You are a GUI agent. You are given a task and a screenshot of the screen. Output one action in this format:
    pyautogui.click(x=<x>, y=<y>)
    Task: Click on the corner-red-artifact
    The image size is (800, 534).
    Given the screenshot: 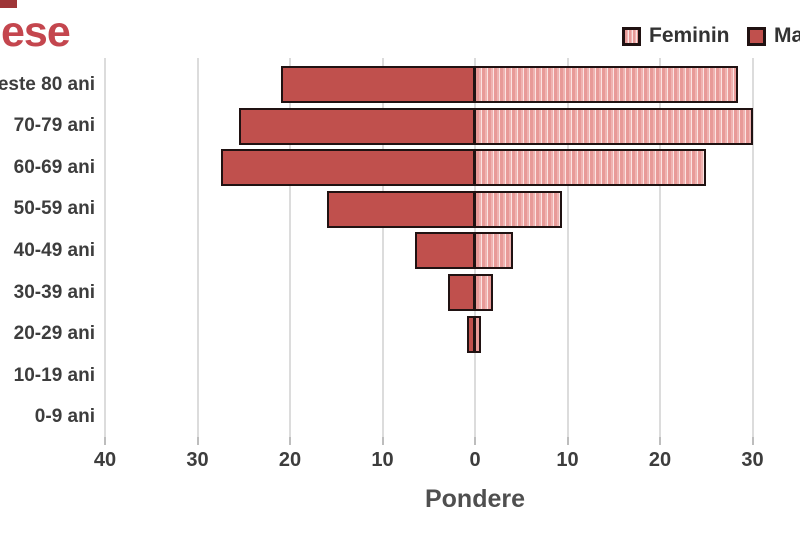 What is the action you would take?
    pyautogui.click(x=8, y=4)
    